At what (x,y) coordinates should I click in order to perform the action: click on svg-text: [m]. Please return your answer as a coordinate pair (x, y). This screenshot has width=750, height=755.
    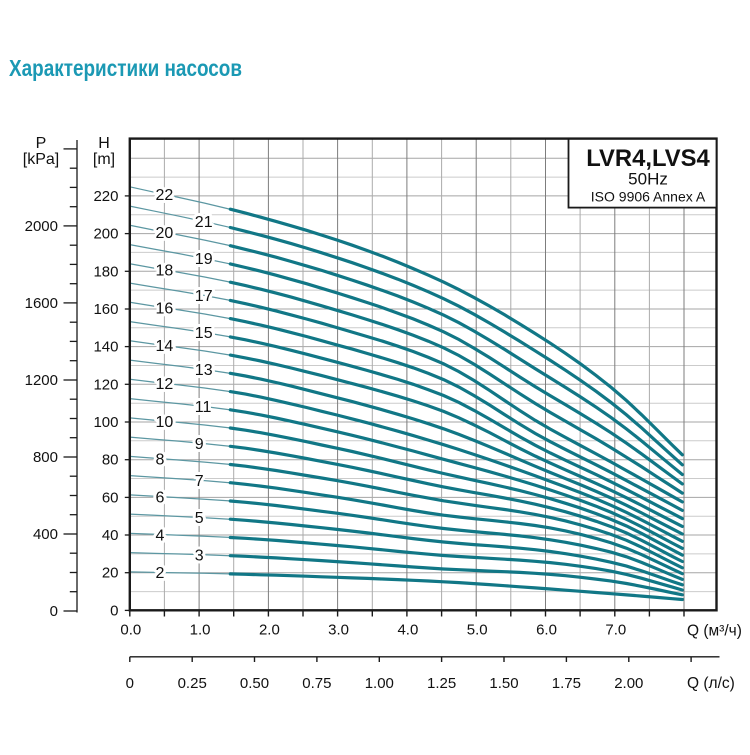
    Looking at the image, I should click on (104, 159).